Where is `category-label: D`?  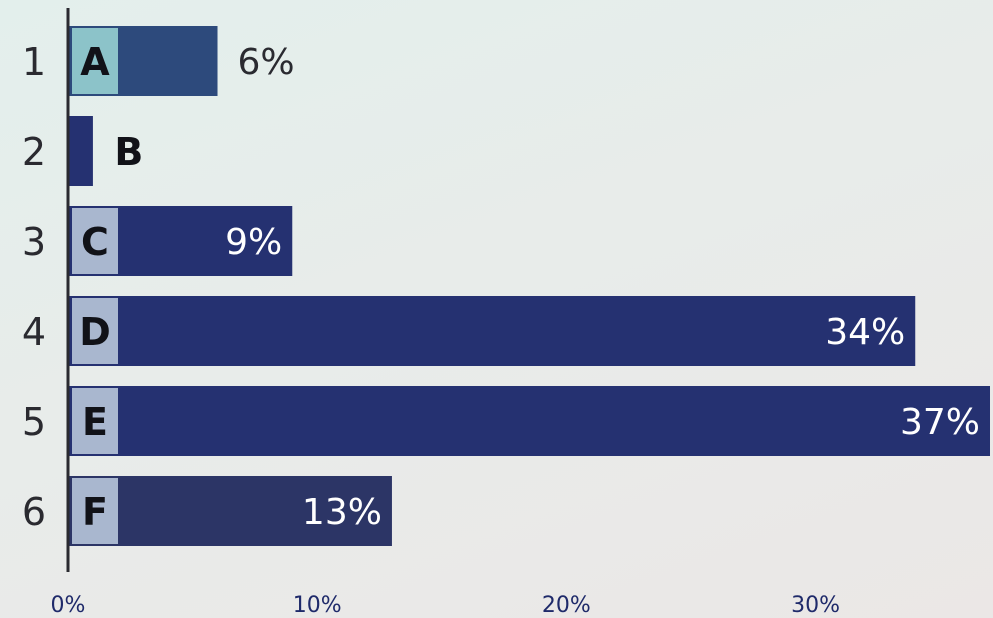
category-label: D is located at coordinates (95, 332).